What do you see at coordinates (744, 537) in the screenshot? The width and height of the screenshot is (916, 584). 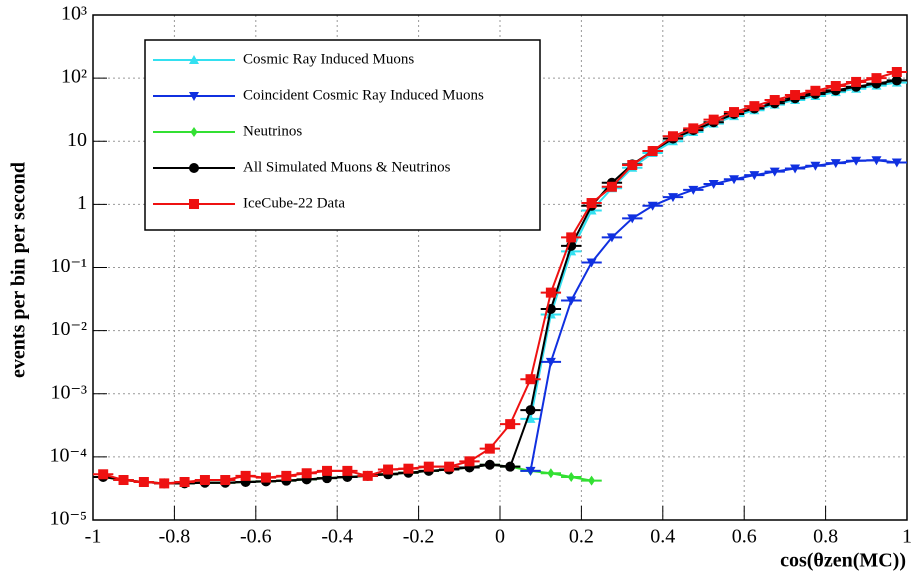 I see `x-tick-label: 0.6` at bounding box center [744, 537].